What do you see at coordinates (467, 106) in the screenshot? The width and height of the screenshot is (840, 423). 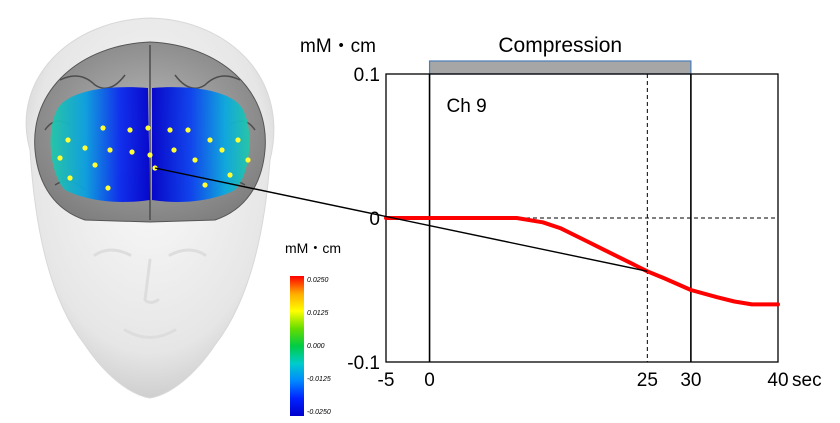 I see `channel-label: Ch 9` at bounding box center [467, 106].